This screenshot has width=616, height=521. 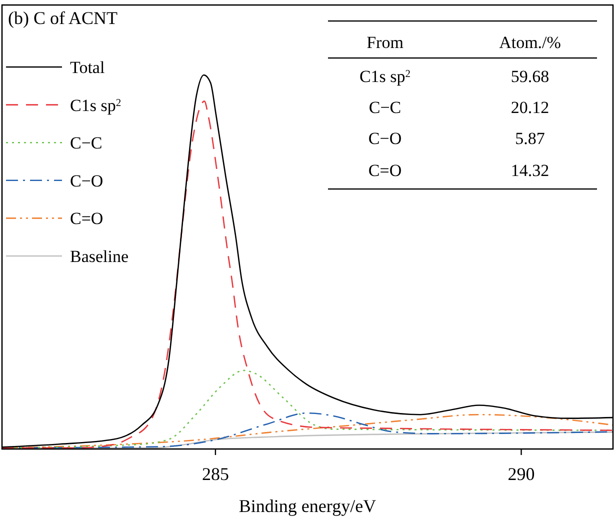 I want to click on annotation: 14.32, so click(x=530, y=170).